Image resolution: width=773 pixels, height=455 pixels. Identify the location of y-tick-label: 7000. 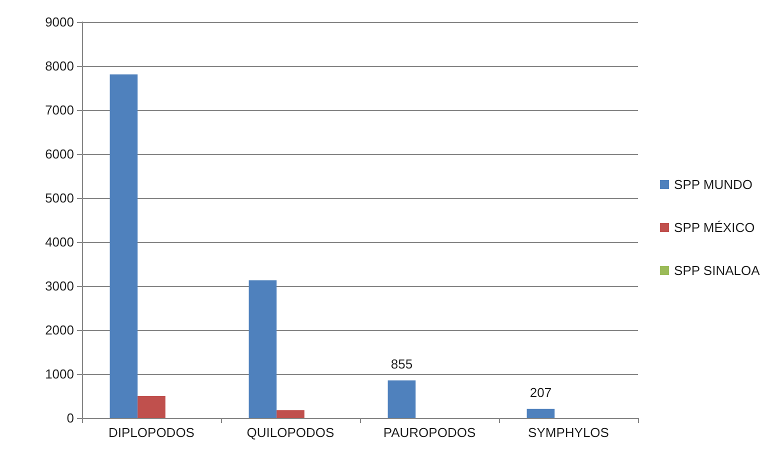
(59, 110).